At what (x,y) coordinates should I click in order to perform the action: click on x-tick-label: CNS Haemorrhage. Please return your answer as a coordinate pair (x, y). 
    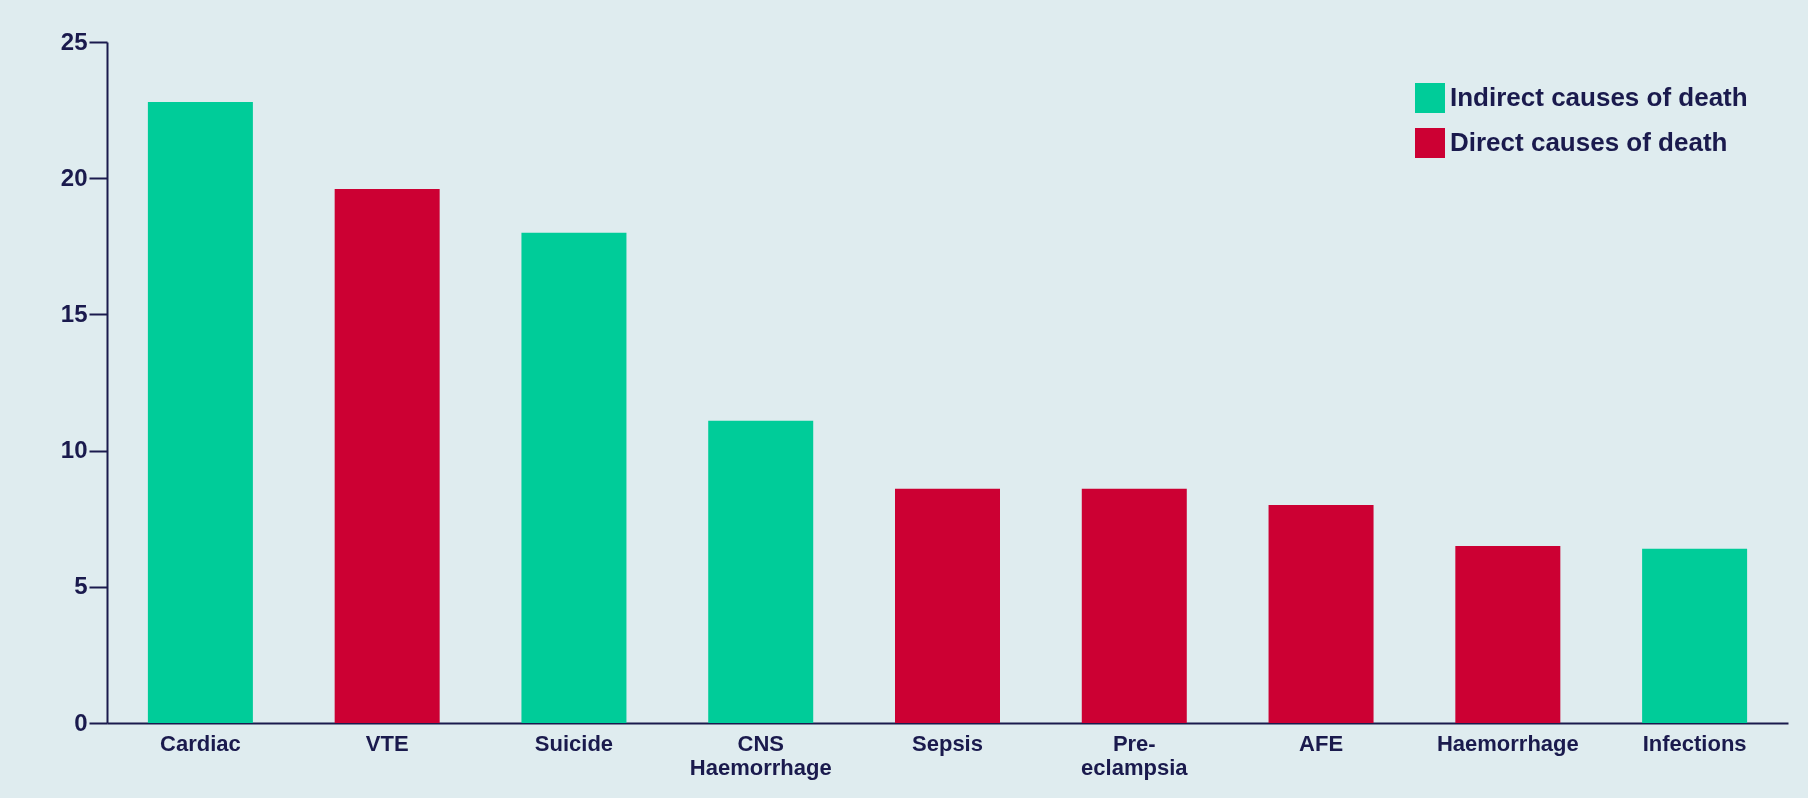
    Looking at the image, I should click on (760, 755).